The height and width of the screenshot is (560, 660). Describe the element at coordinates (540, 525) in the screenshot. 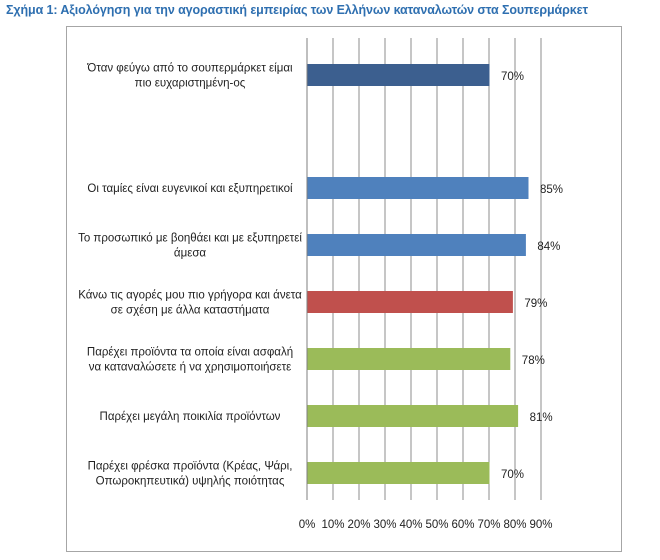

I see `x-tick-label: 90%` at that location.